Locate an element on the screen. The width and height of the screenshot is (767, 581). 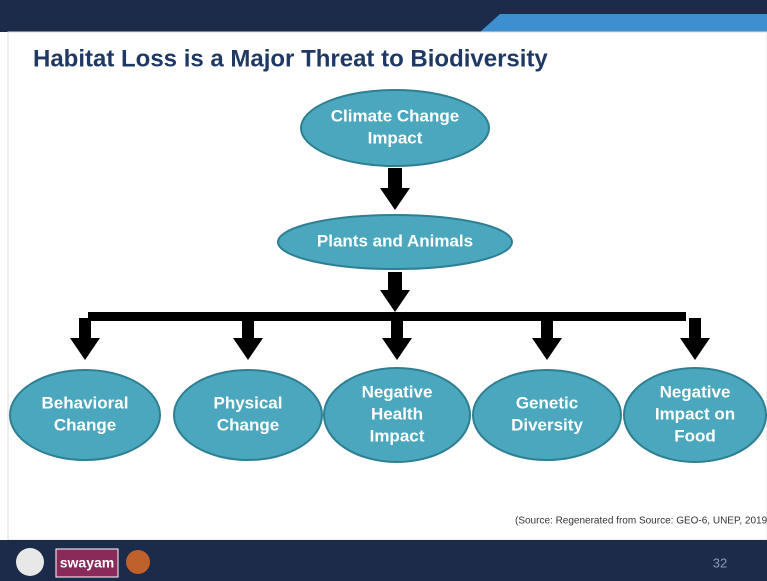
node-label: Plants and Animals is located at coordinates (395, 240).